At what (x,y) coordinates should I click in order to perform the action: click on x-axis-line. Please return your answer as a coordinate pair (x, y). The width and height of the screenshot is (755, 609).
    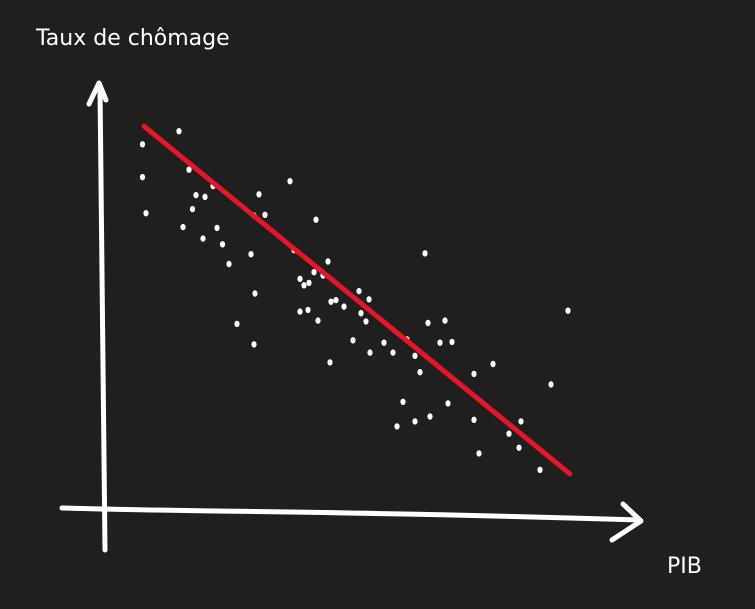
    Looking at the image, I should click on (351, 514).